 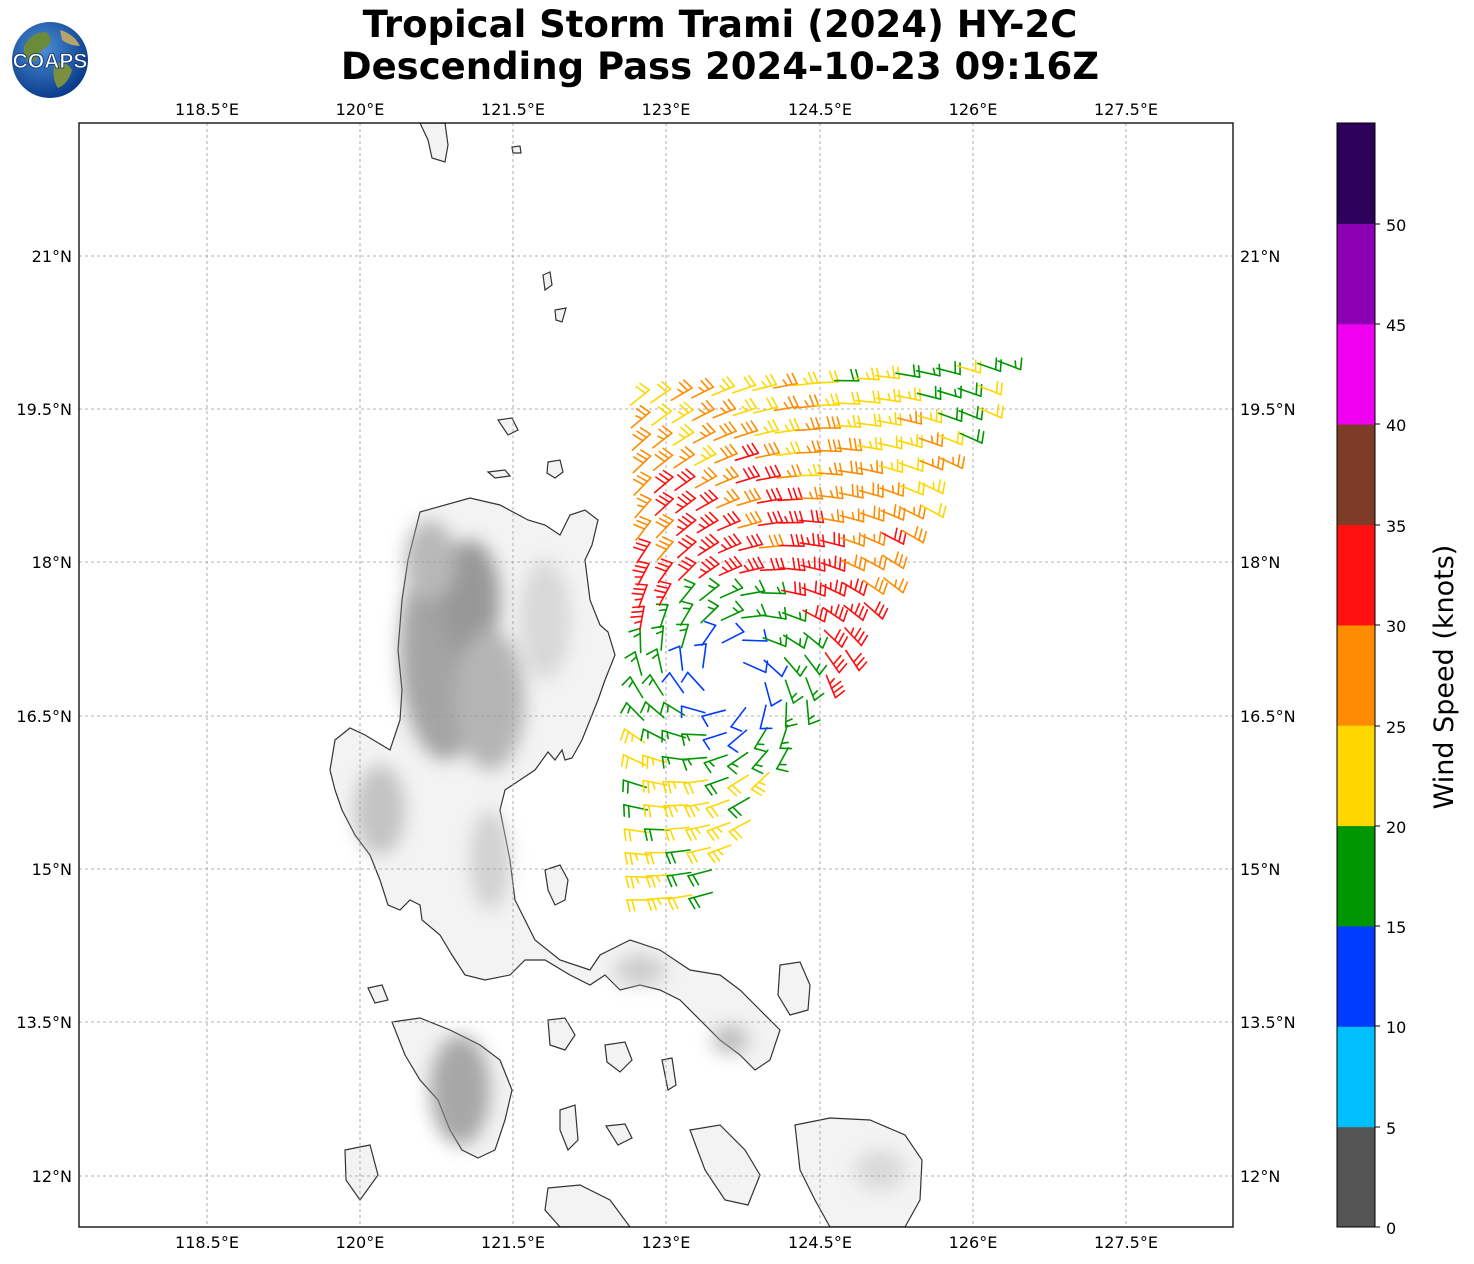 I want to click on cb-label-0: 0, so click(x=1391, y=1228).